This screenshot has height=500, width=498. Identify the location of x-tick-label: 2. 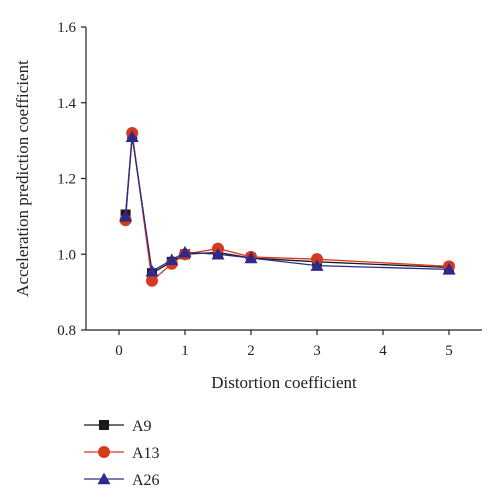
(251, 351).